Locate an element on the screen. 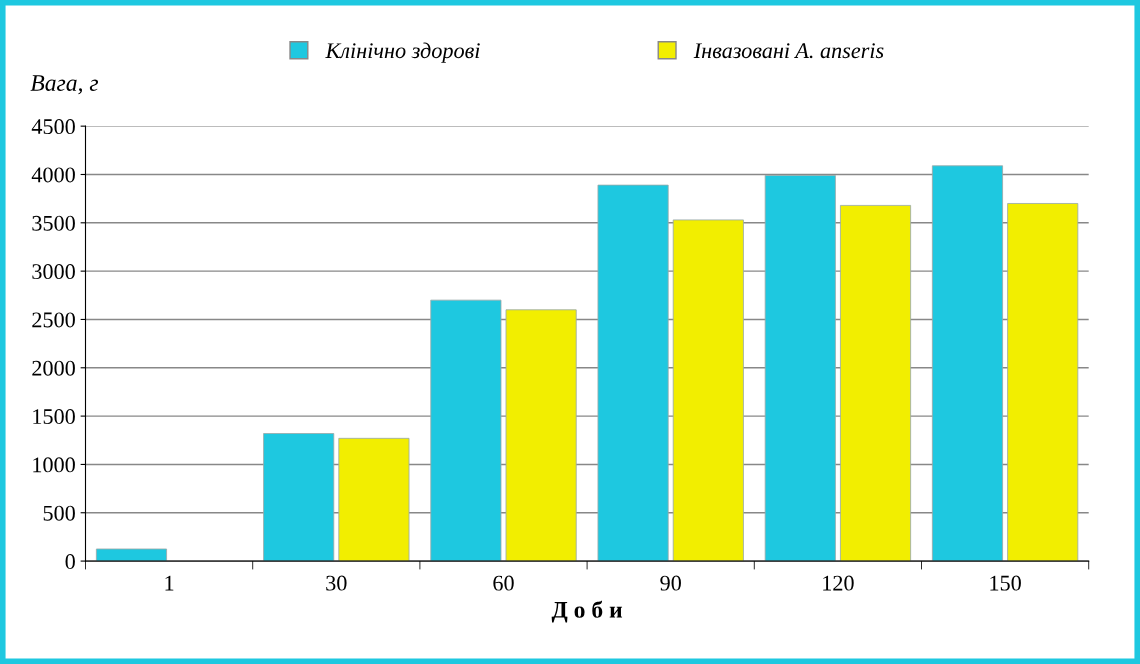 The height and width of the screenshot is (664, 1140). y-tick-label: 2000 is located at coordinates (53, 368).